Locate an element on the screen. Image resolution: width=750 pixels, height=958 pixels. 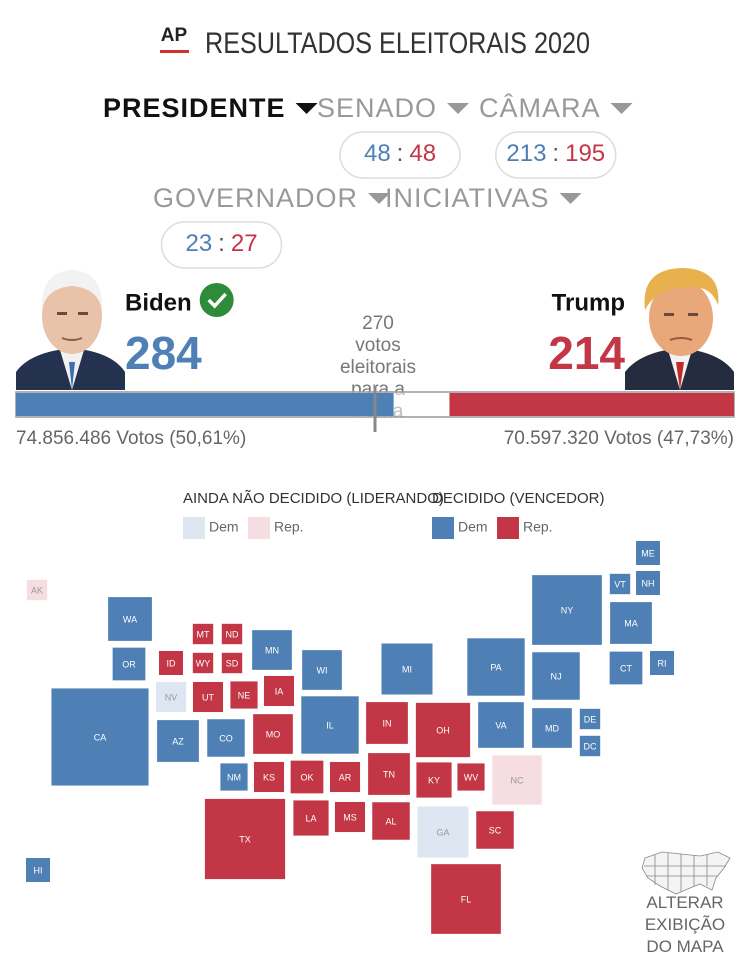
dem-bar is located at coordinates (205, 404).